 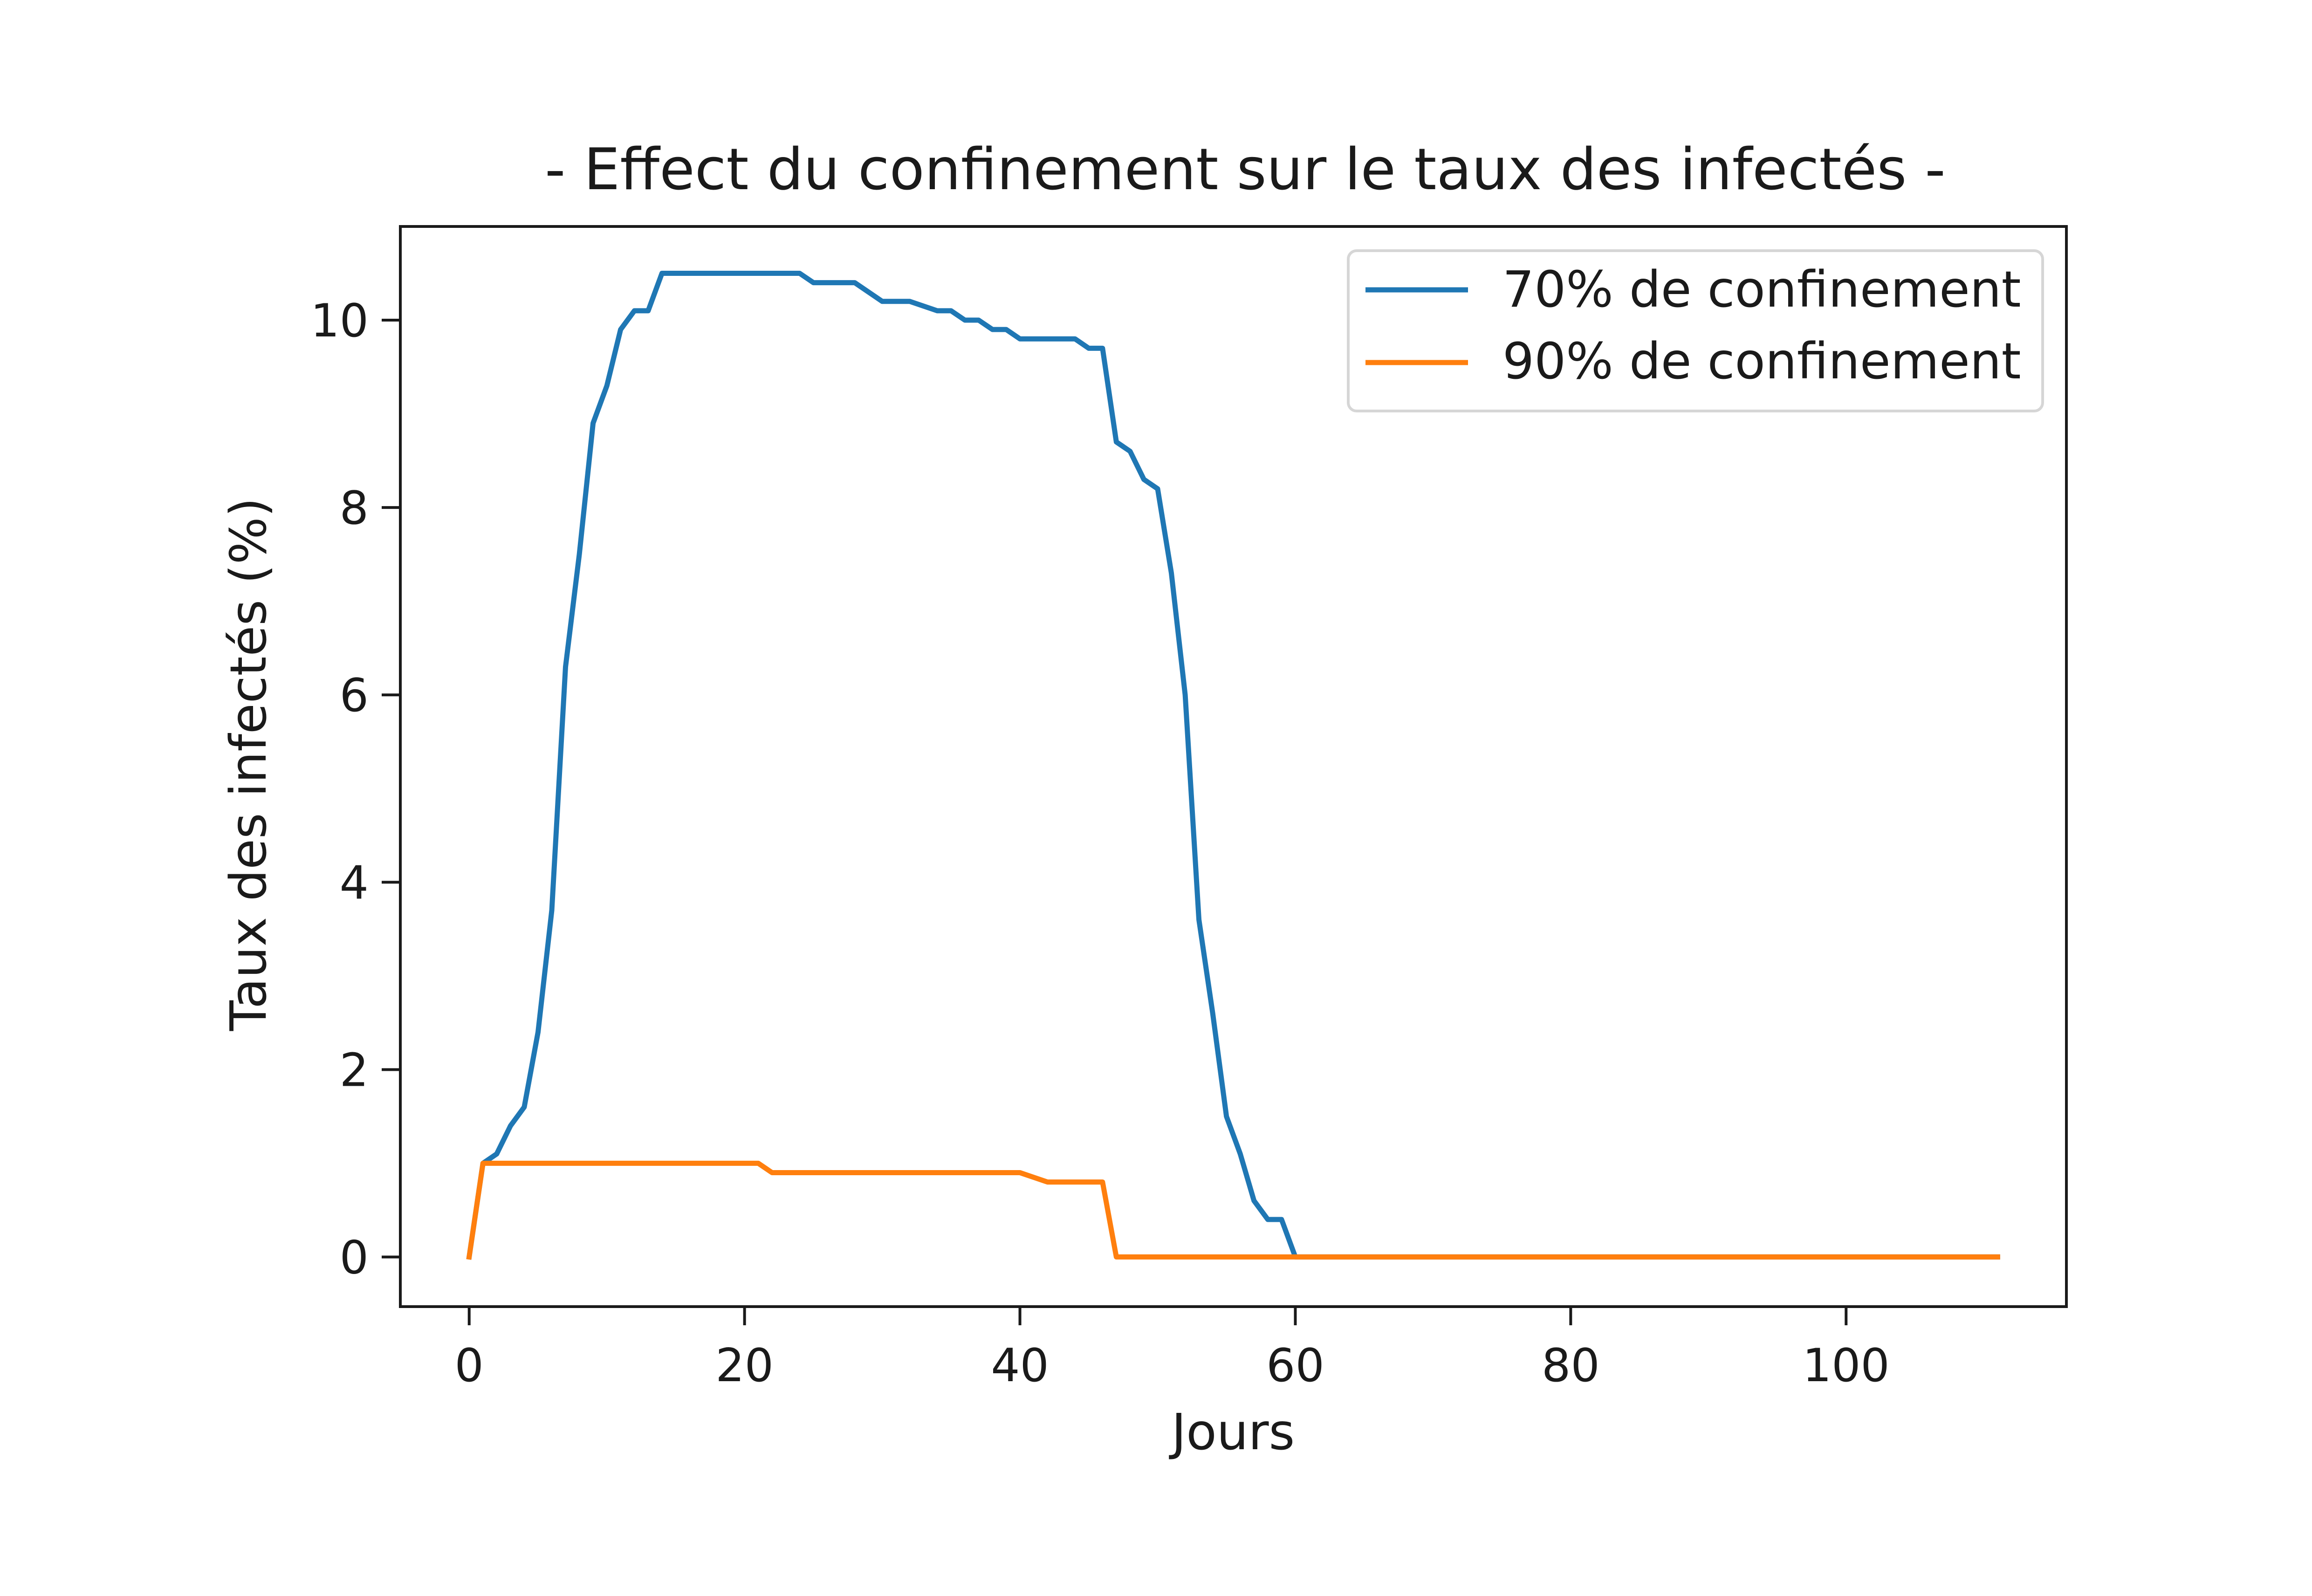 I want to click on legend-box, so click(x=1695, y=330).